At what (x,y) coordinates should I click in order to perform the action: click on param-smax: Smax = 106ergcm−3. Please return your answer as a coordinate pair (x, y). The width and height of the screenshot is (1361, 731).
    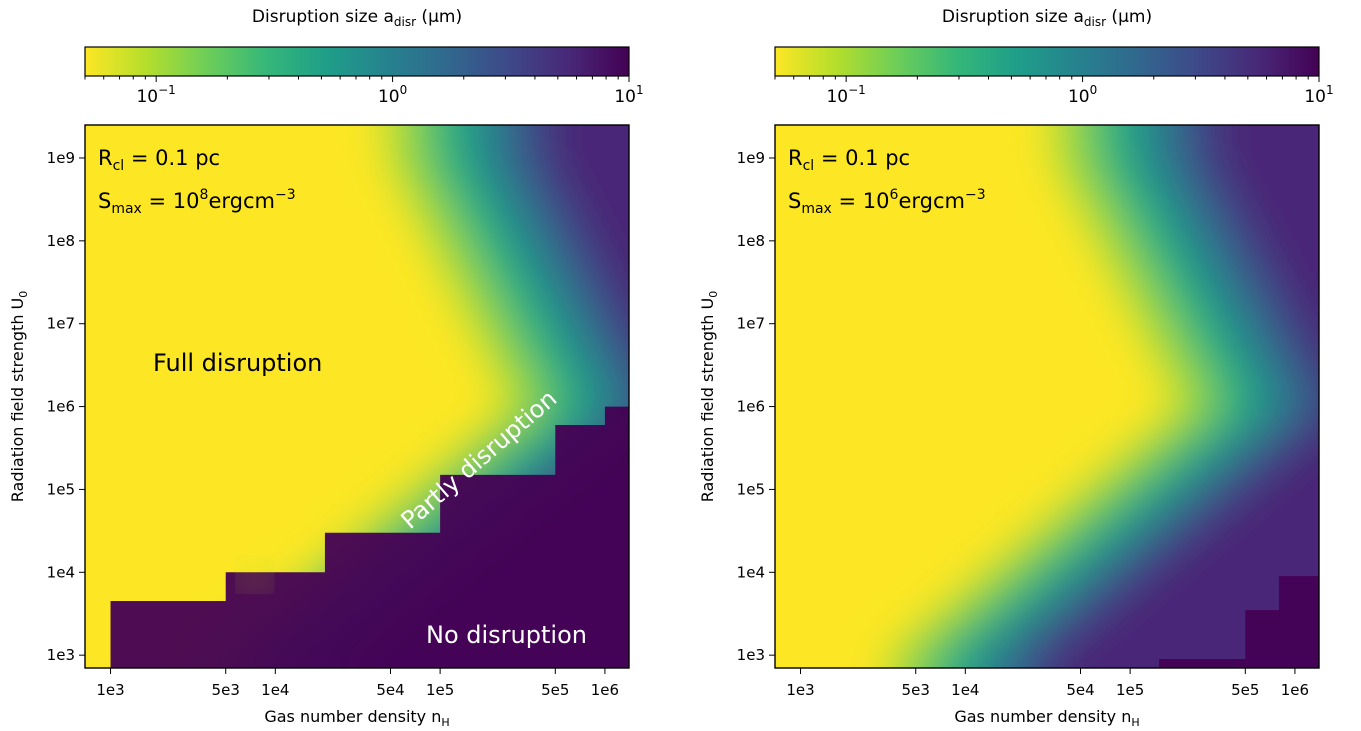
    Looking at the image, I should click on (887, 202).